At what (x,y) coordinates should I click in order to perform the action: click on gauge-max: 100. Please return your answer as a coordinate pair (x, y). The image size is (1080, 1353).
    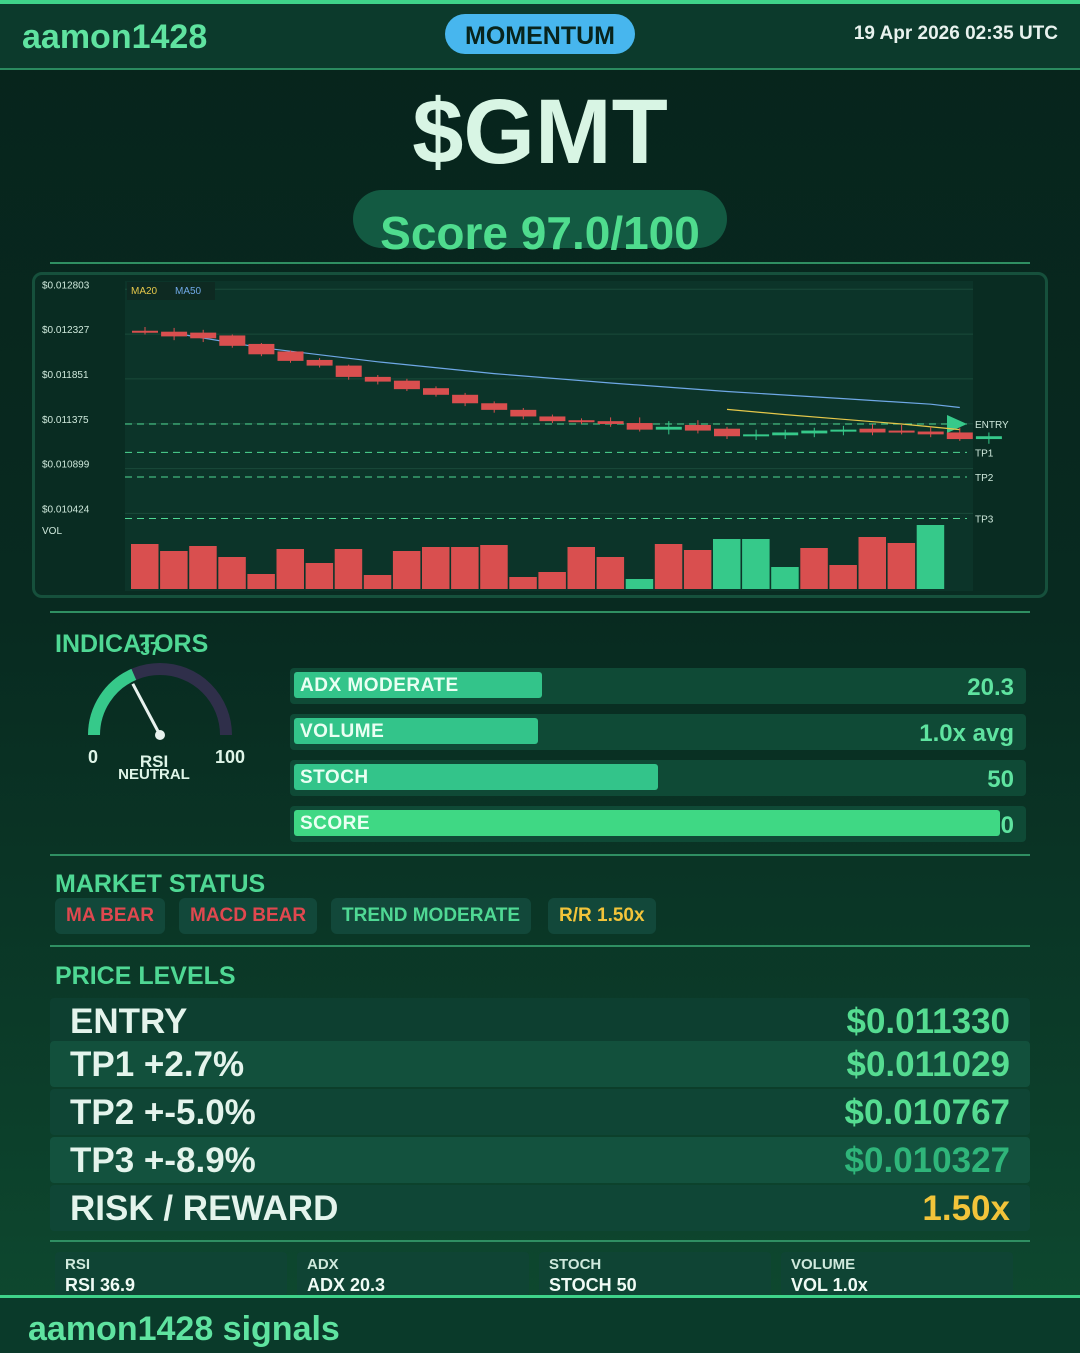
    Looking at the image, I should click on (230, 757).